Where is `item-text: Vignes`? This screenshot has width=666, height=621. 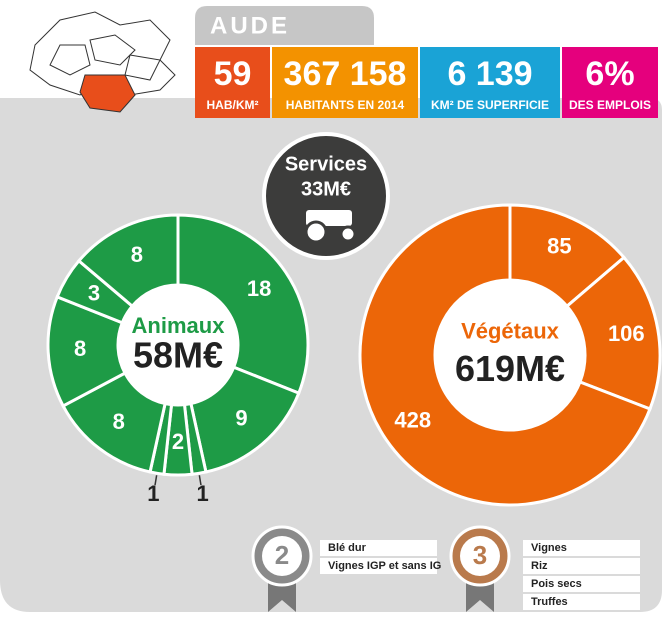 item-text: Vignes is located at coordinates (549, 548).